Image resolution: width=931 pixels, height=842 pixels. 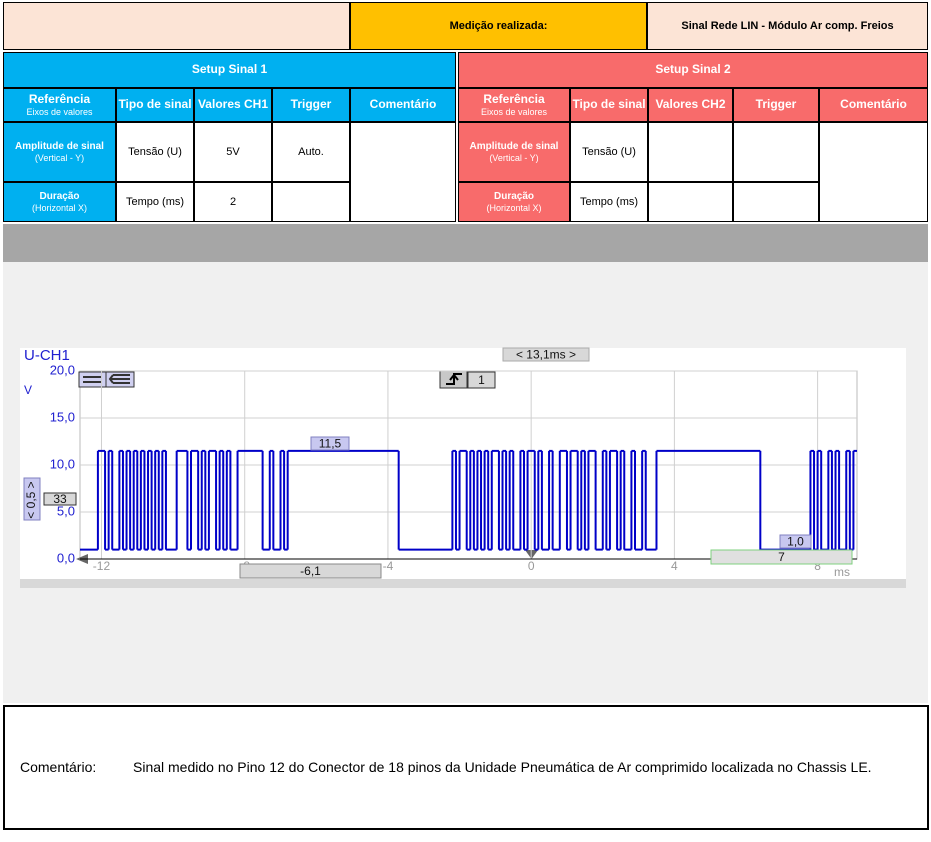 What do you see at coordinates (28, 390) in the screenshot?
I see `y-unit: V` at bounding box center [28, 390].